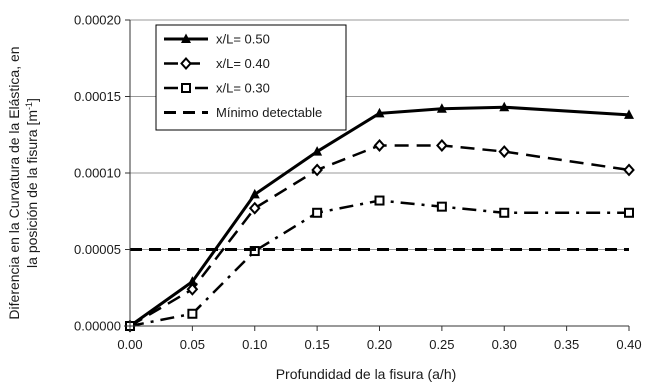 The width and height of the screenshot is (647, 384). What do you see at coordinates (97, 249) in the screenshot?
I see `y-tick-label: 0.00005` at bounding box center [97, 249].